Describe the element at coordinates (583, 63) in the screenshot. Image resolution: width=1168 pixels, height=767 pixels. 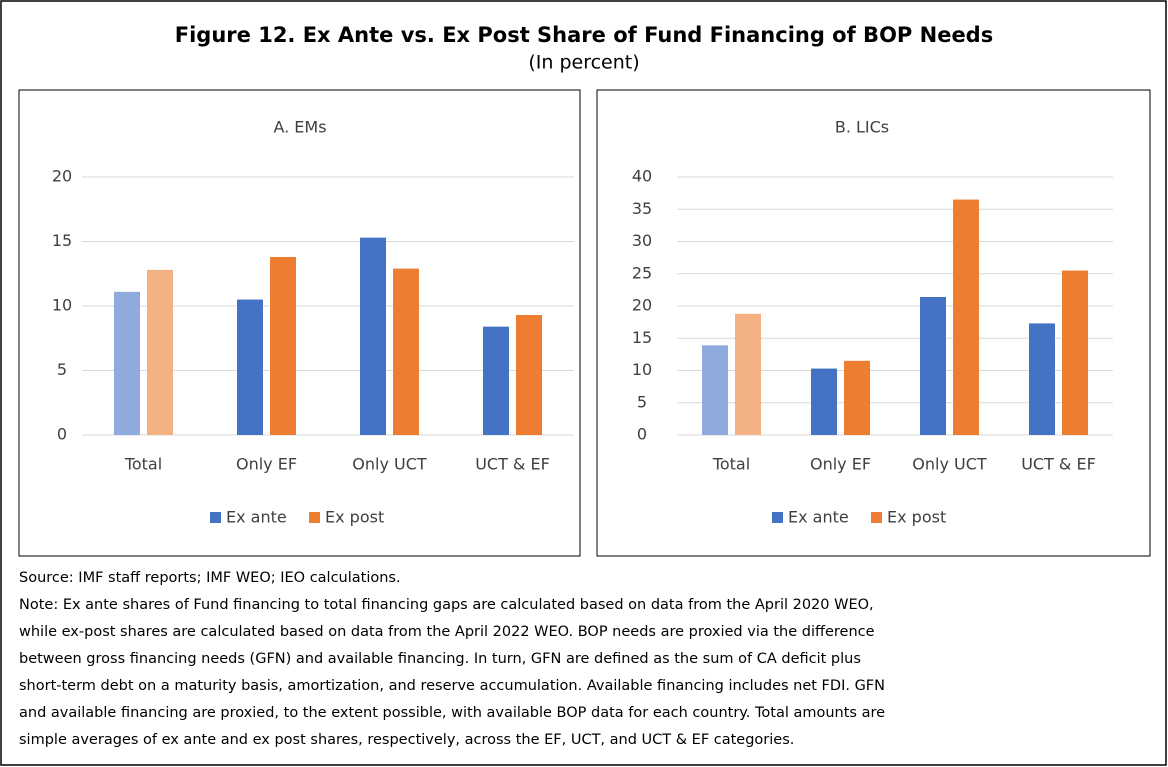
I see `figure-subtitle: (In percent)` at that location.